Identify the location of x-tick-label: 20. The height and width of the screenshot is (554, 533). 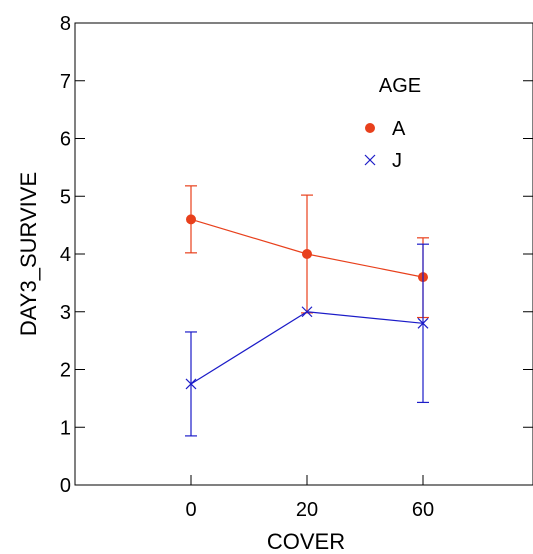
(307, 510).